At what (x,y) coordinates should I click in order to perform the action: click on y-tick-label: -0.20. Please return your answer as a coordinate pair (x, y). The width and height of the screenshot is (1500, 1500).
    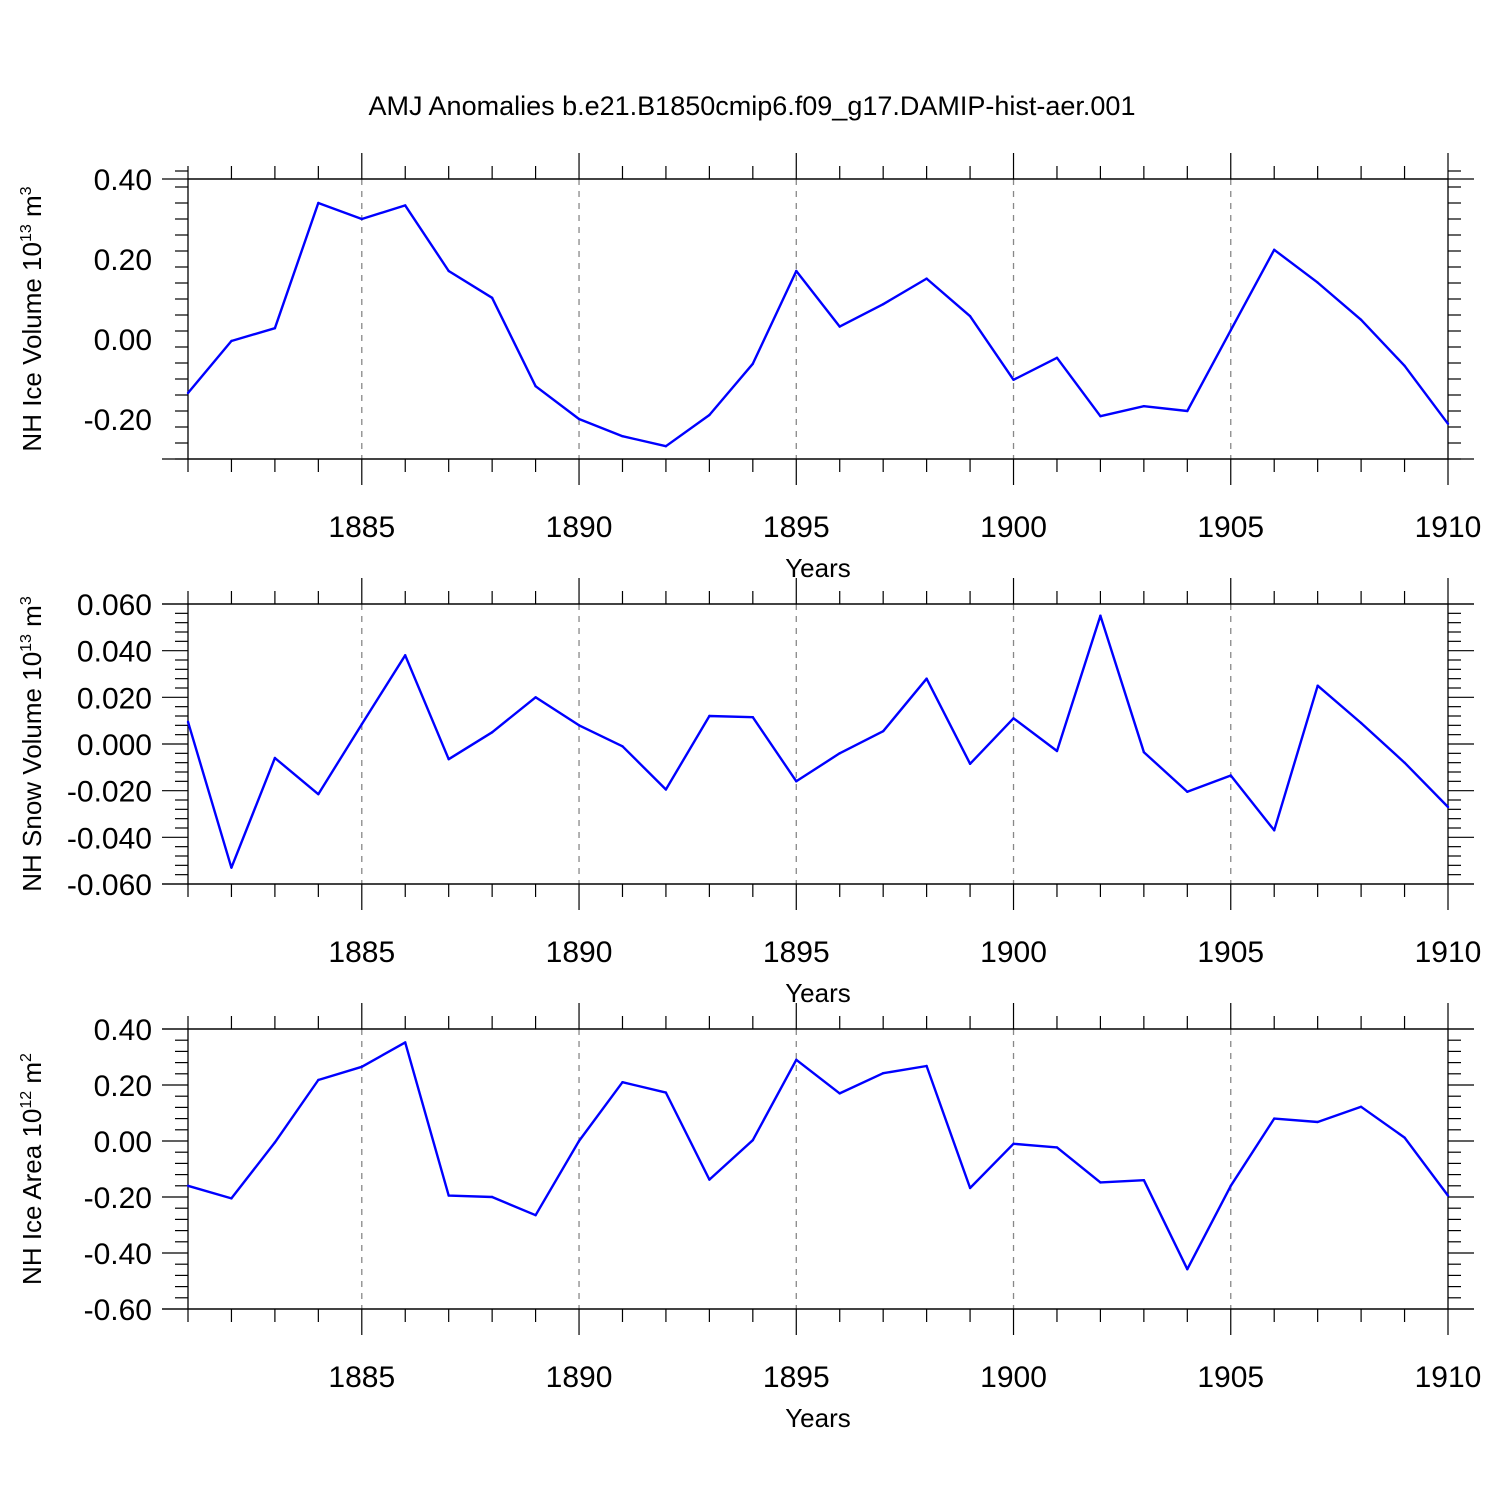
    Looking at the image, I should click on (118, 1198).